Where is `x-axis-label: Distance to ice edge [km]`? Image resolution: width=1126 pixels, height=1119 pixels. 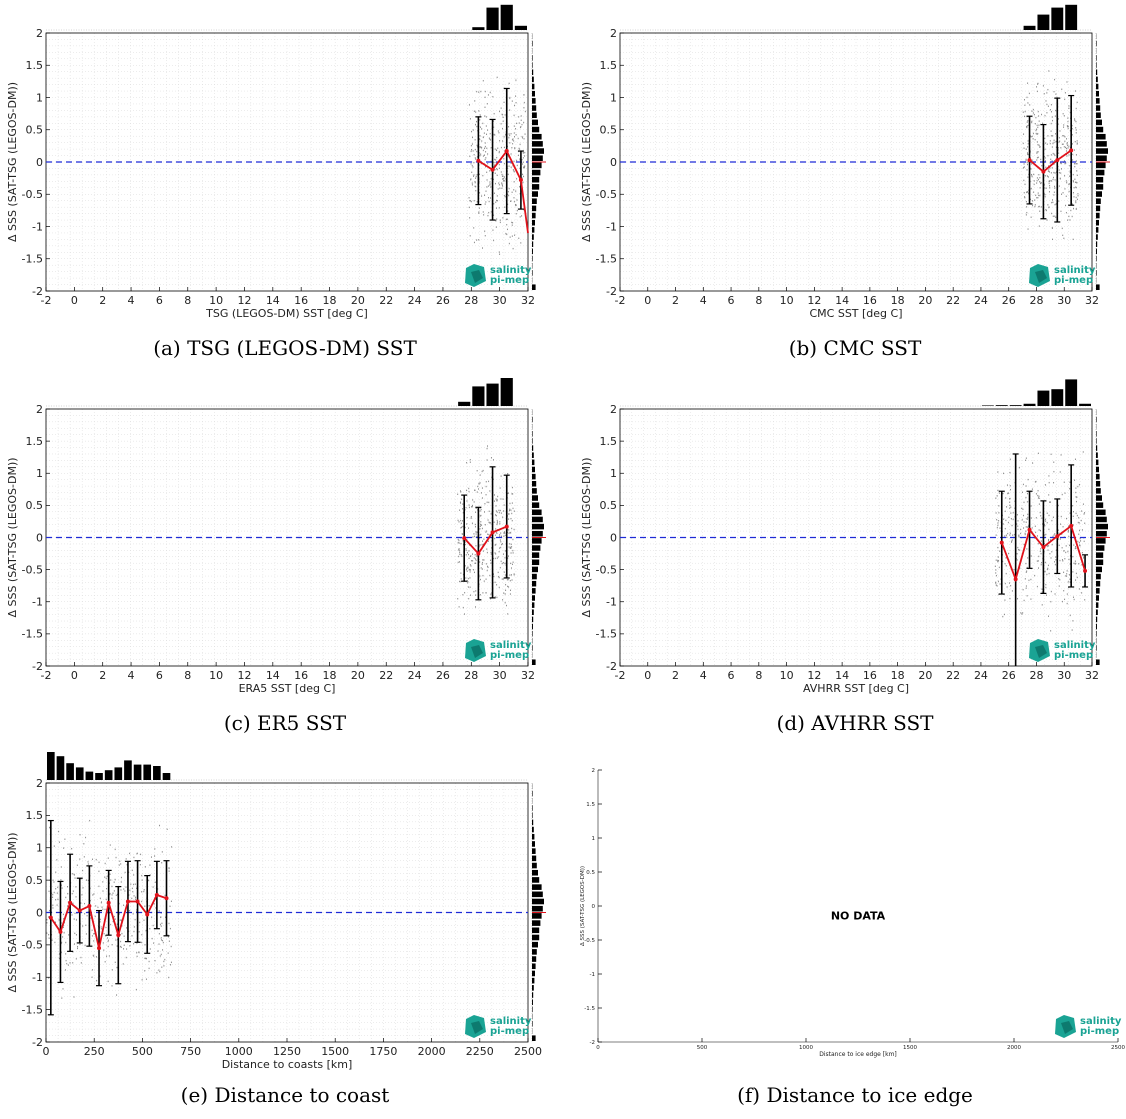 x-axis-label: Distance to ice edge [km] is located at coordinates (858, 1054).